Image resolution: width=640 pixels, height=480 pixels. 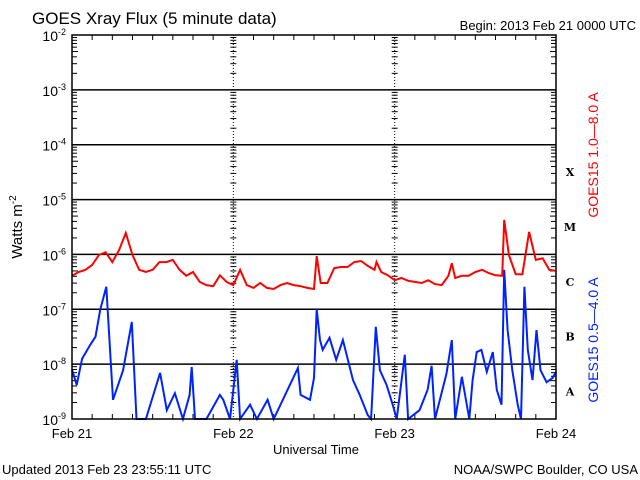 I want to click on begin-label: Begin: 2013 Feb 21 0000 UTC, so click(x=548, y=25).